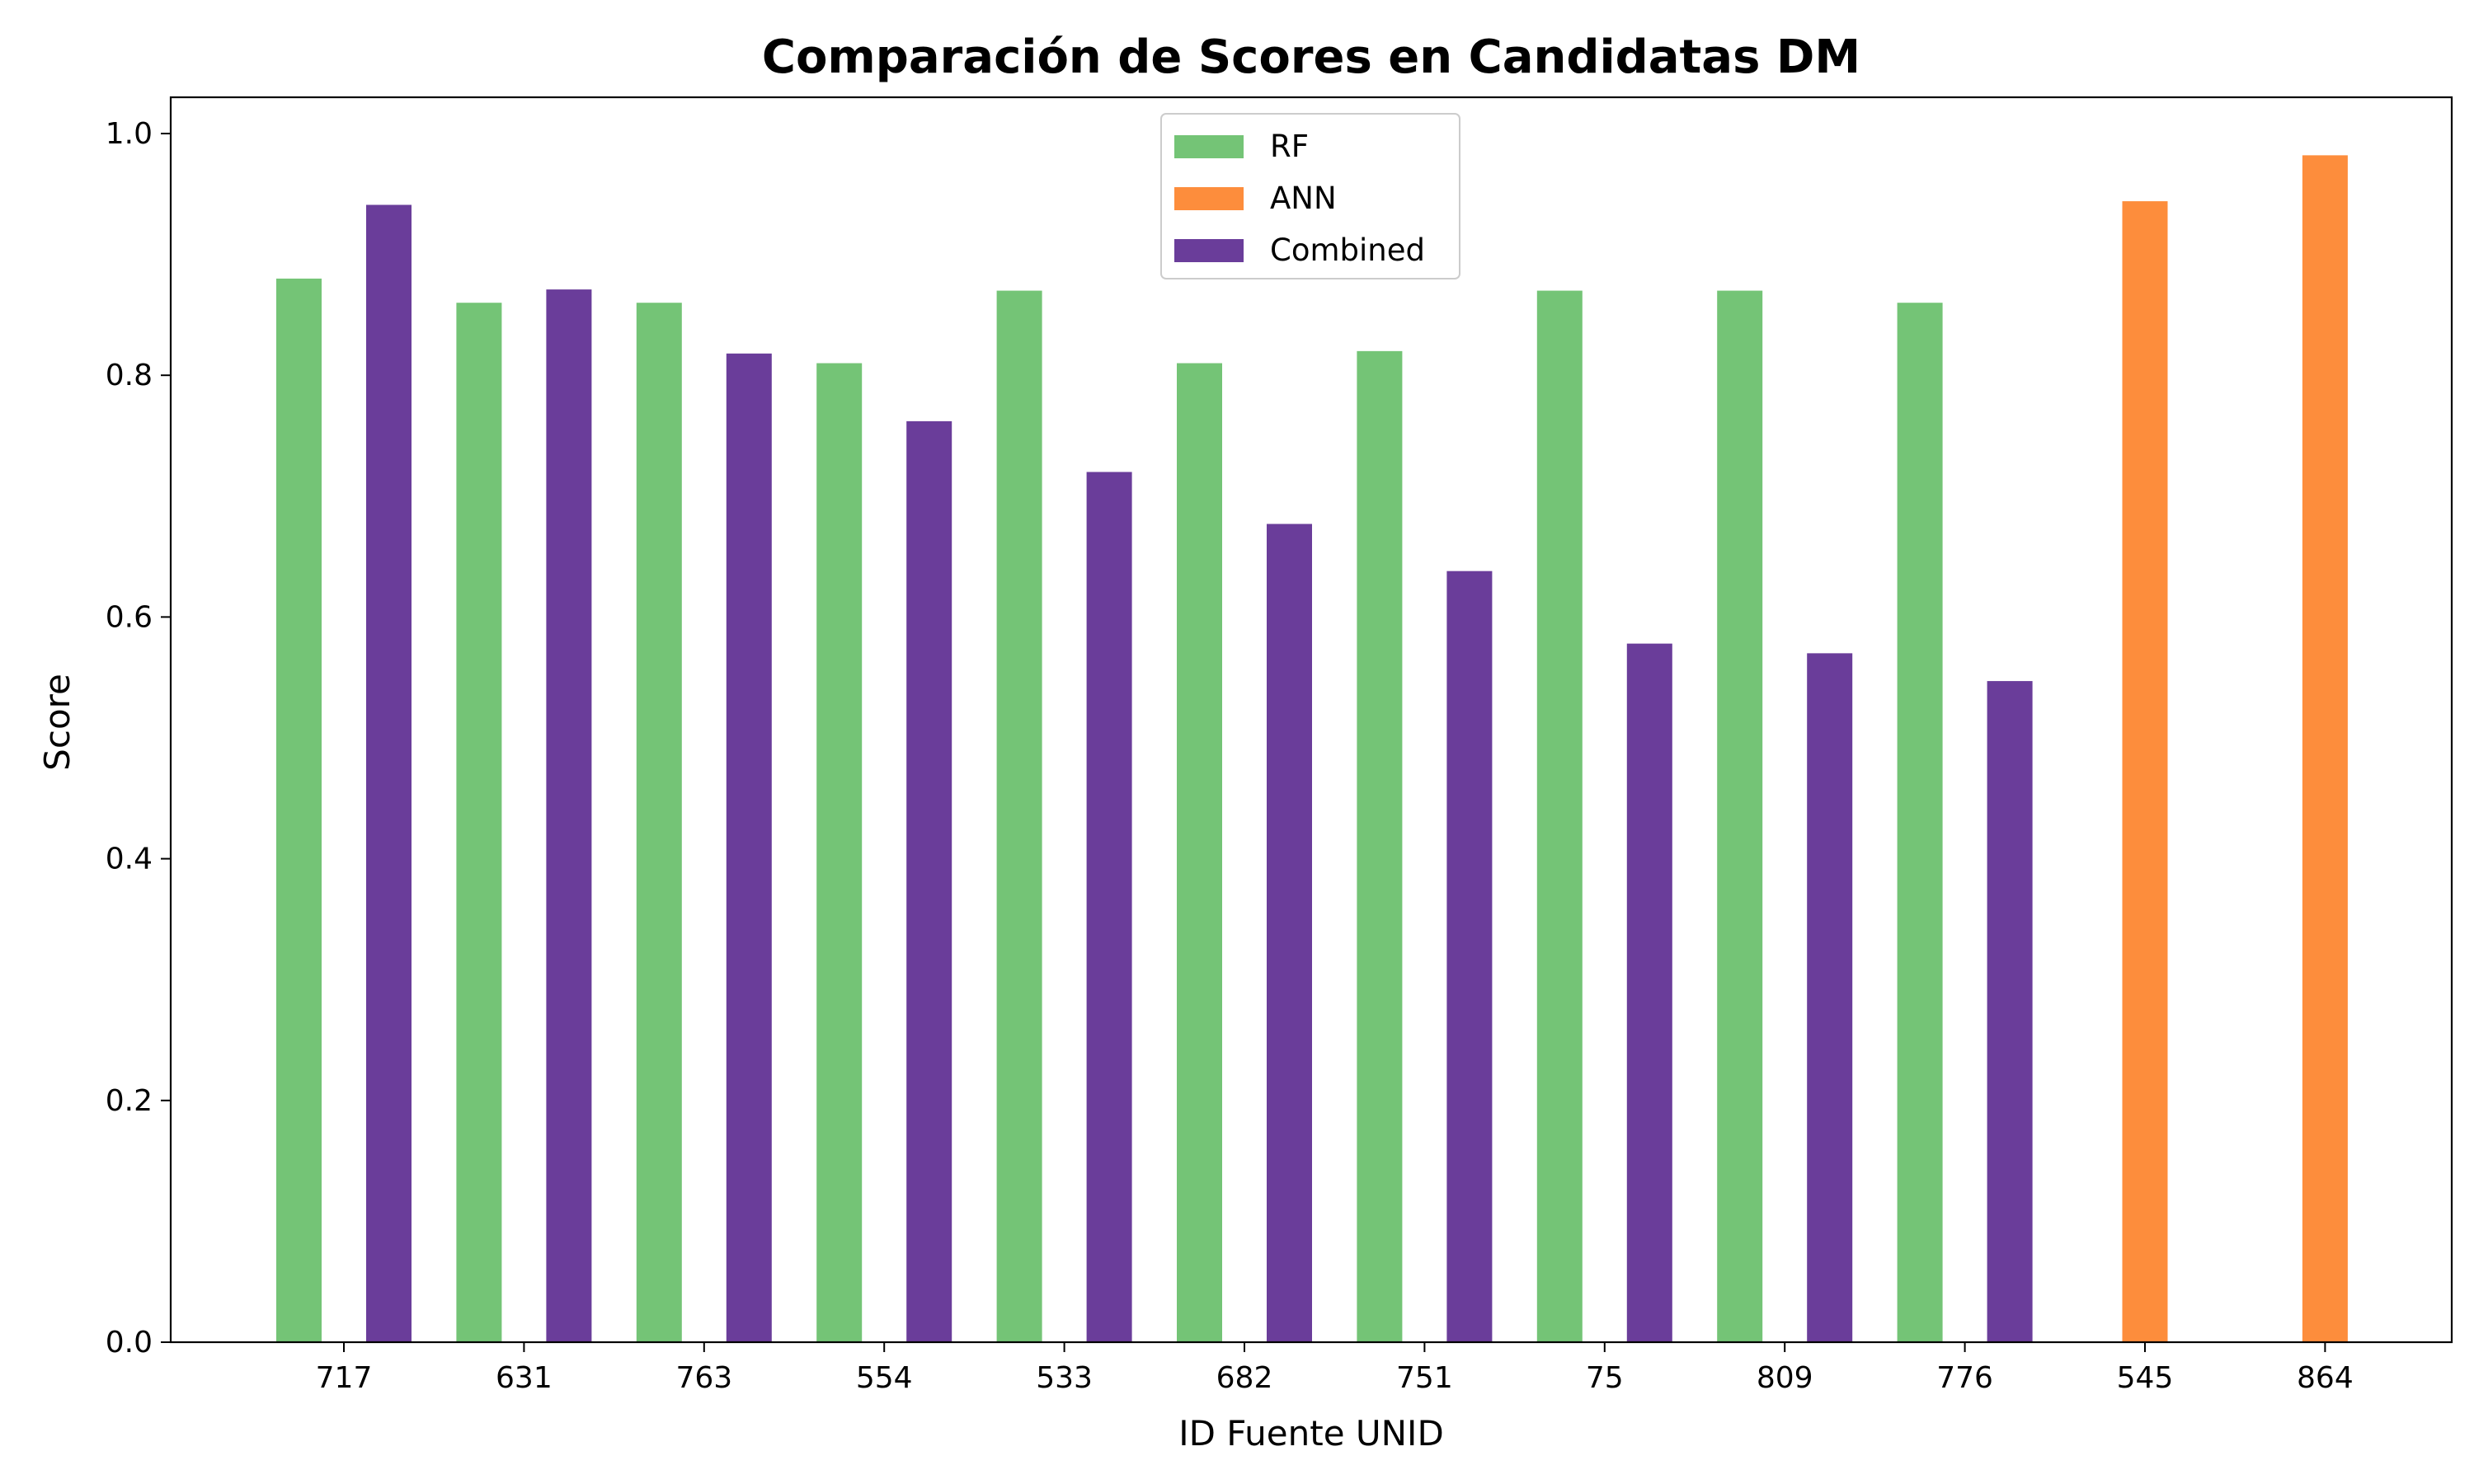  I want to click on chart-title: Comparación de Scores en Candidatas DM, so click(1311, 58).